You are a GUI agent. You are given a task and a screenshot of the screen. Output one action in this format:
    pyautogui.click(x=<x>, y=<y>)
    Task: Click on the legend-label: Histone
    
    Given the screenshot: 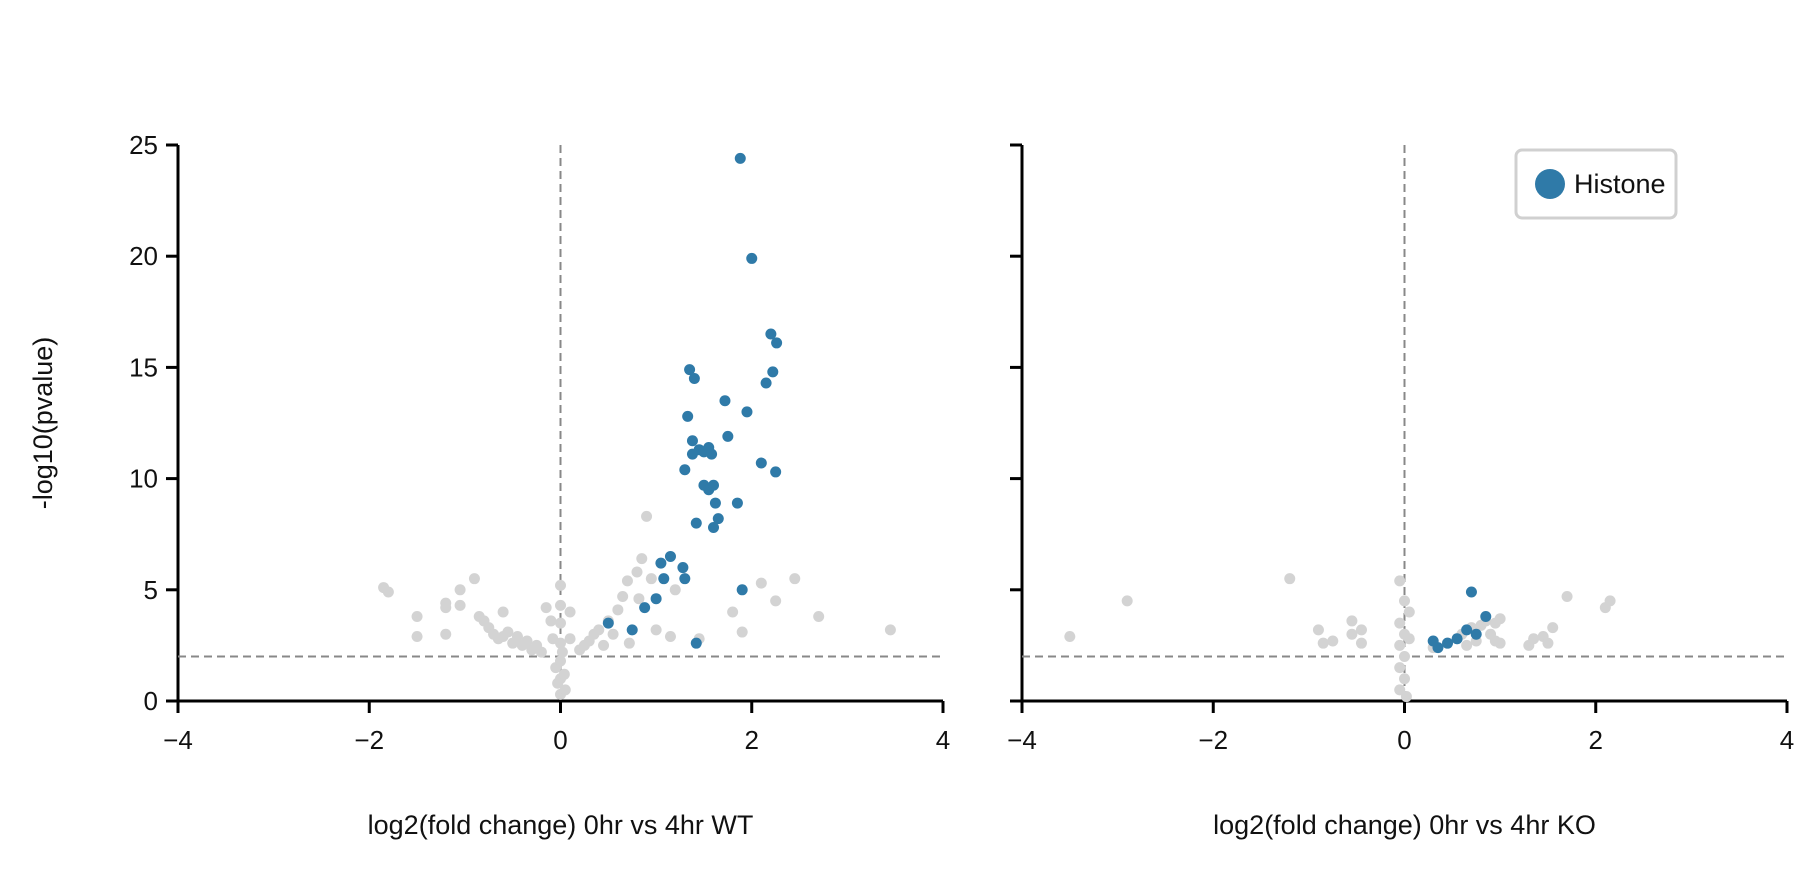 What is the action you would take?
    pyautogui.click(x=1620, y=184)
    